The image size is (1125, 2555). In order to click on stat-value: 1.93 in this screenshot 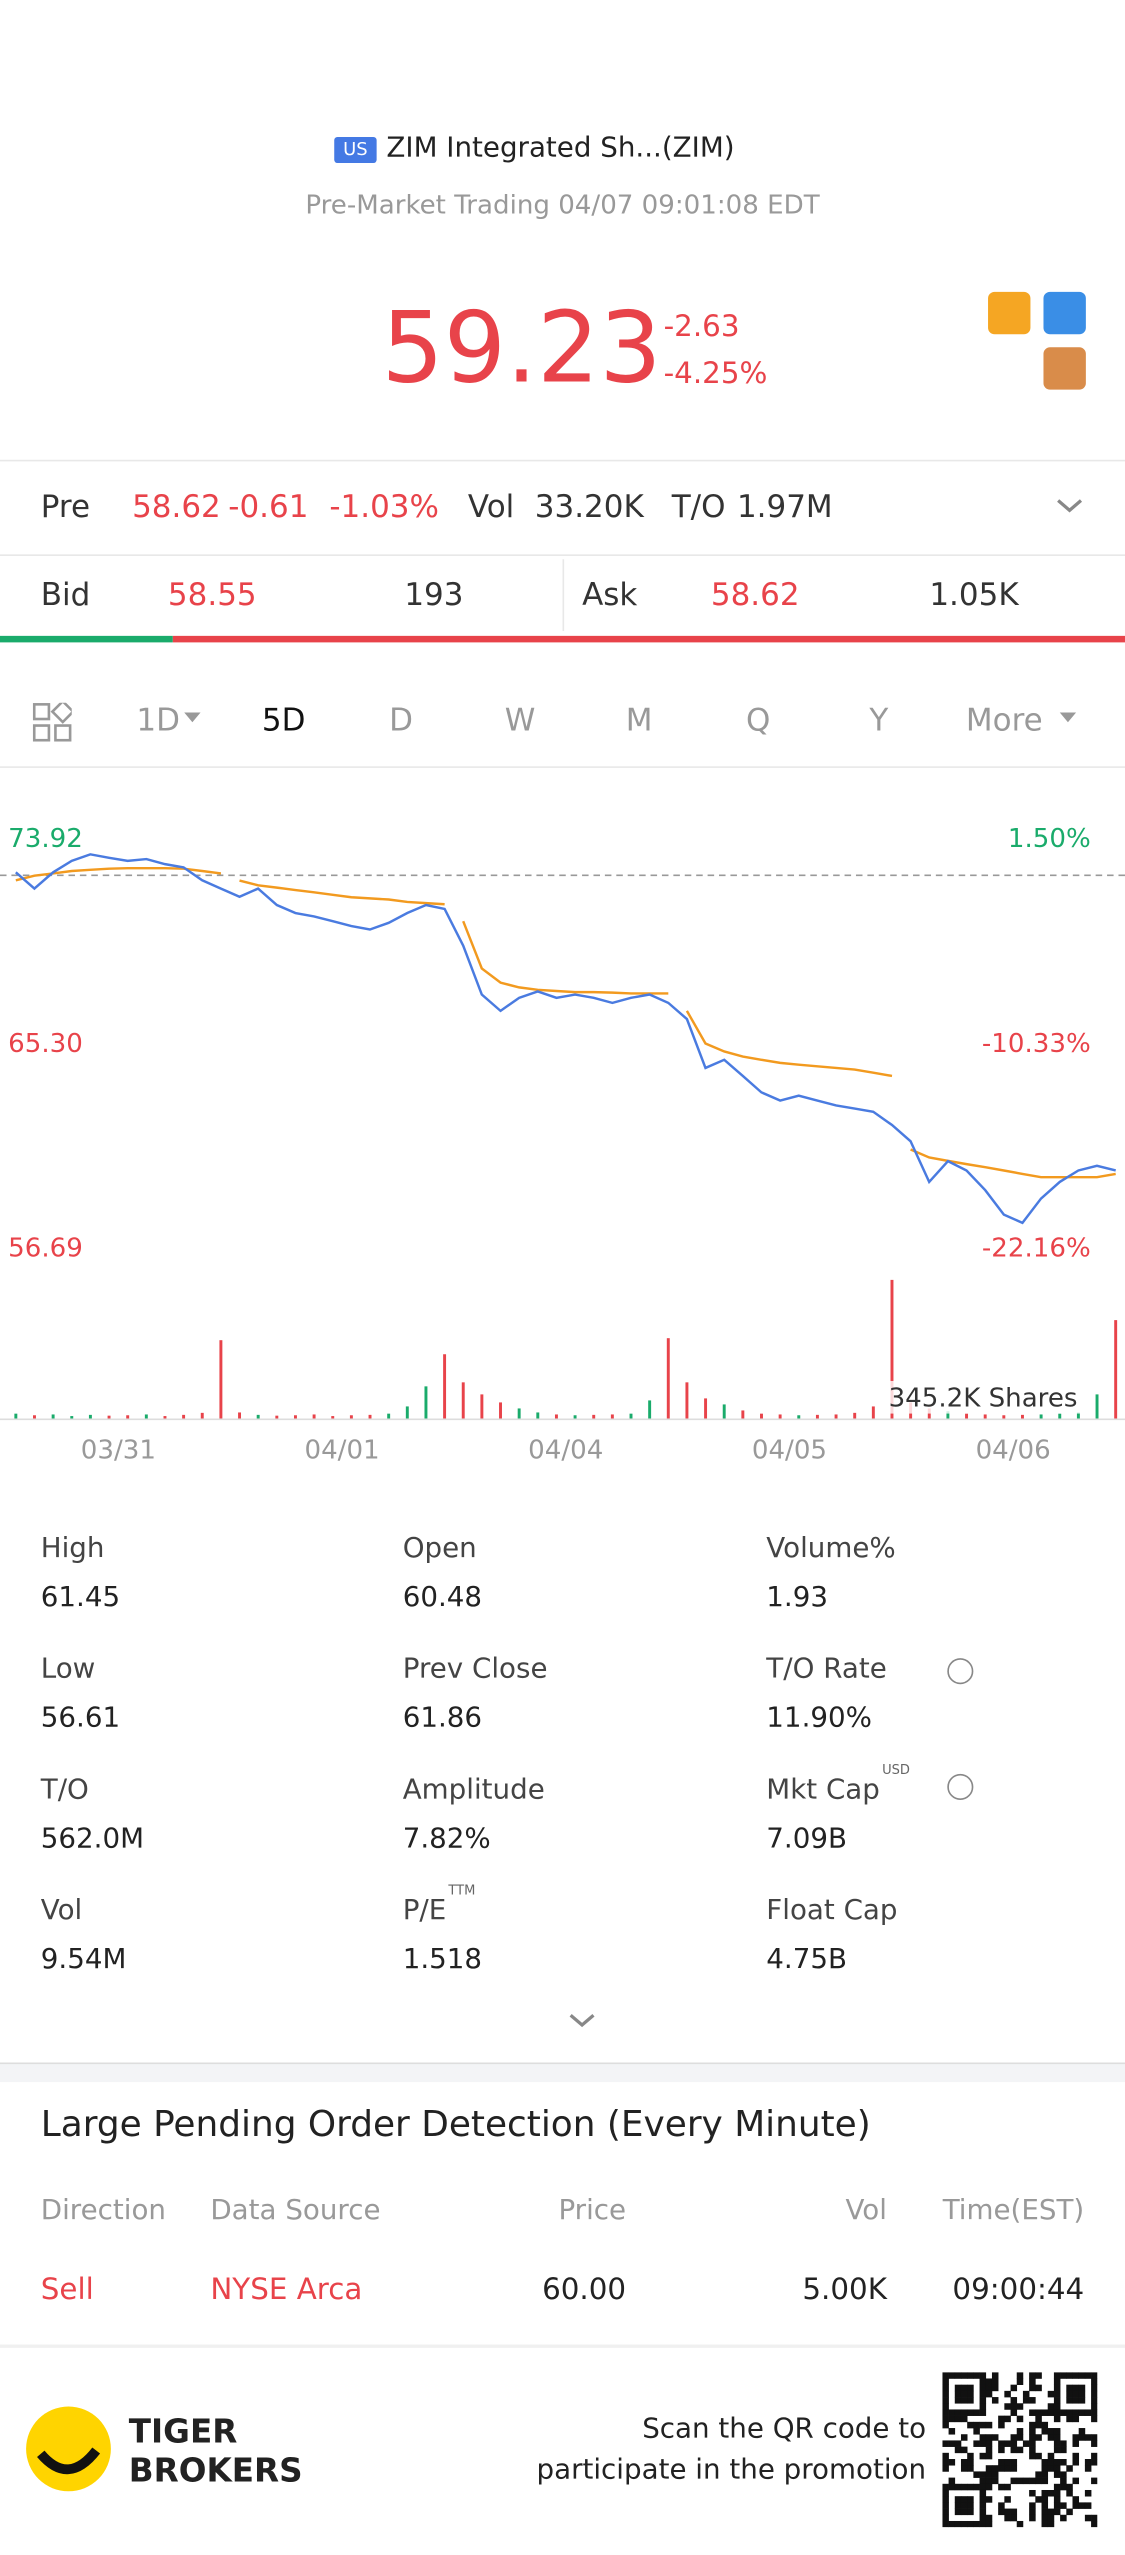, I will do `click(797, 1598)`.